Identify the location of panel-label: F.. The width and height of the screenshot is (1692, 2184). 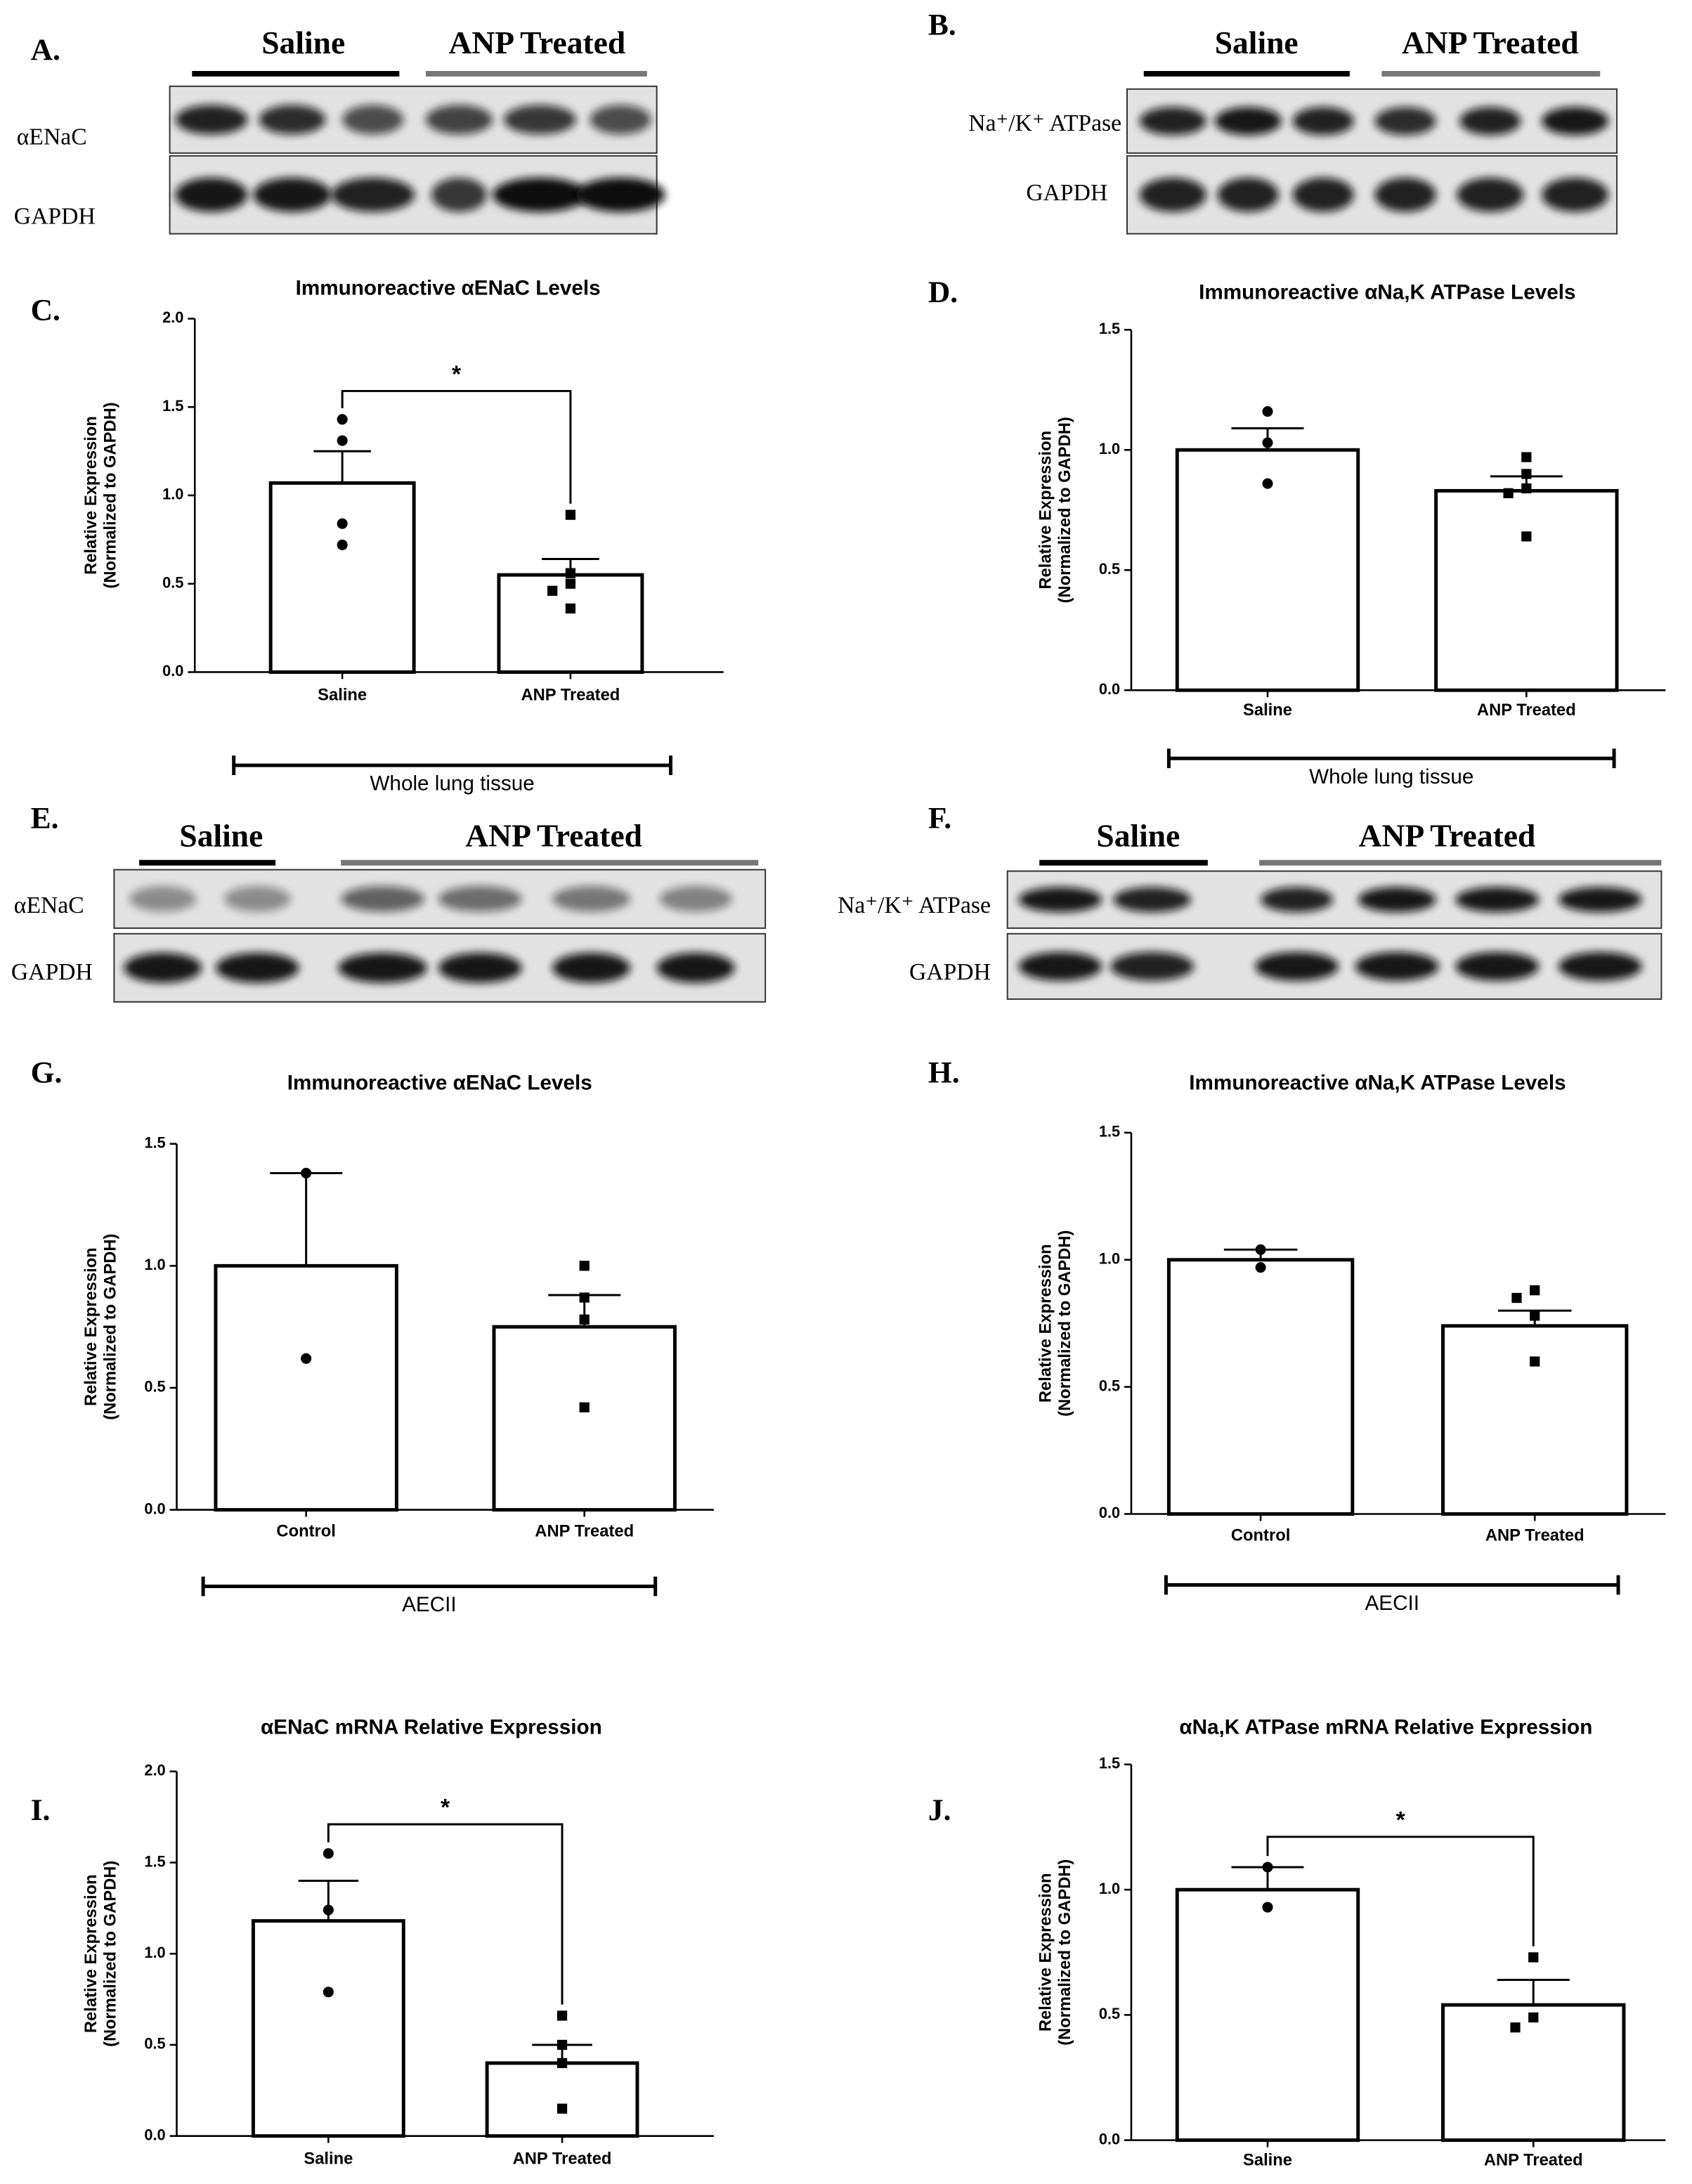
(939, 818).